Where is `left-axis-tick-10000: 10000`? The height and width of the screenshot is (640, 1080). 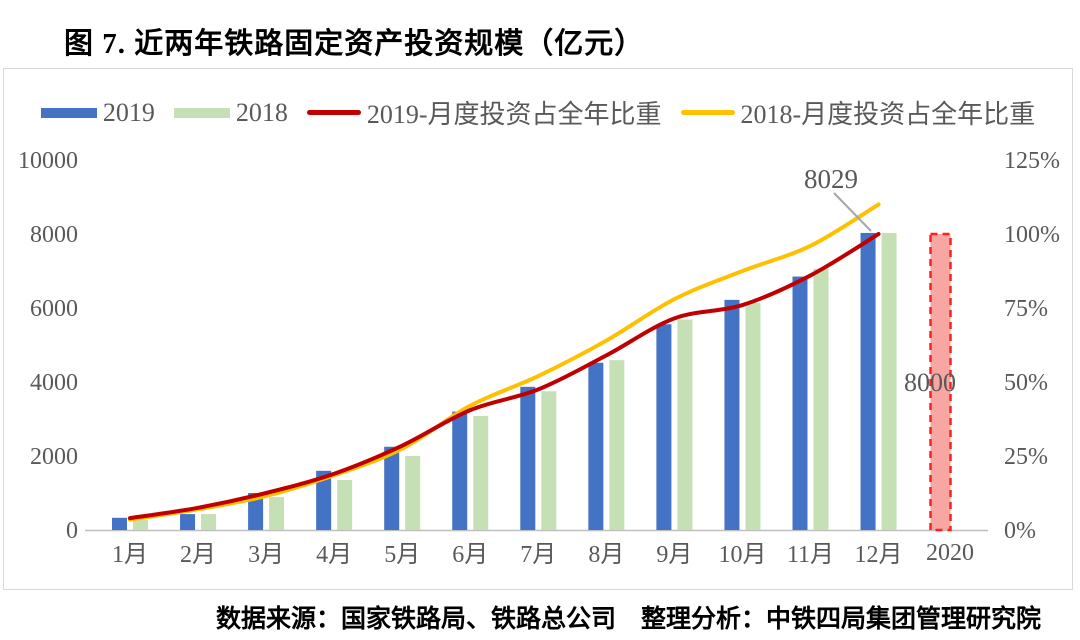 left-axis-tick-10000: 10000 is located at coordinates (48, 161).